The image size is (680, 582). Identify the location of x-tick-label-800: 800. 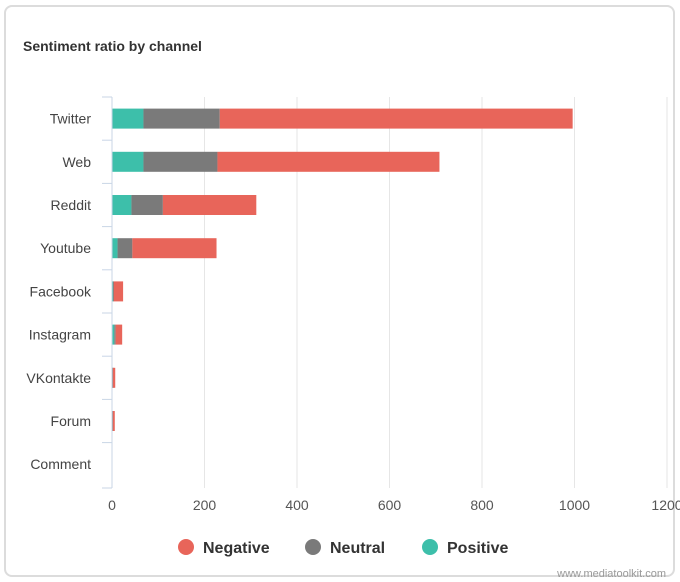
(482, 505).